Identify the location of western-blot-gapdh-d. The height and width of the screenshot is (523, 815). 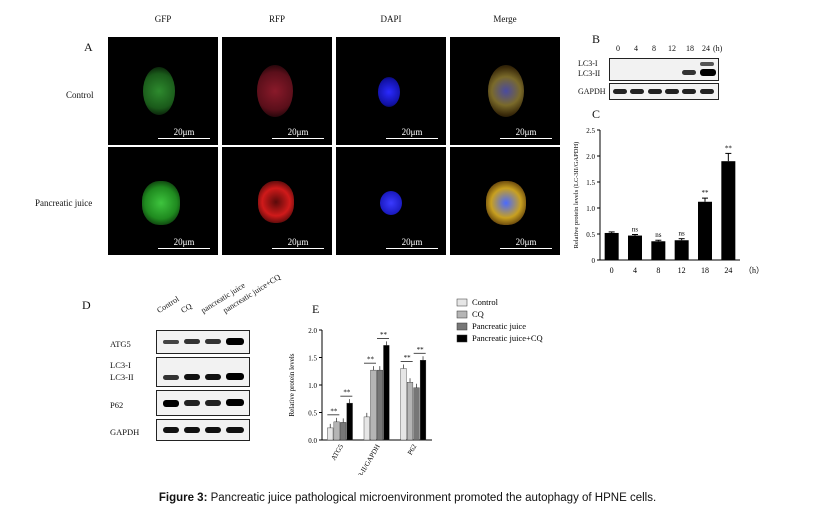
(203, 430).